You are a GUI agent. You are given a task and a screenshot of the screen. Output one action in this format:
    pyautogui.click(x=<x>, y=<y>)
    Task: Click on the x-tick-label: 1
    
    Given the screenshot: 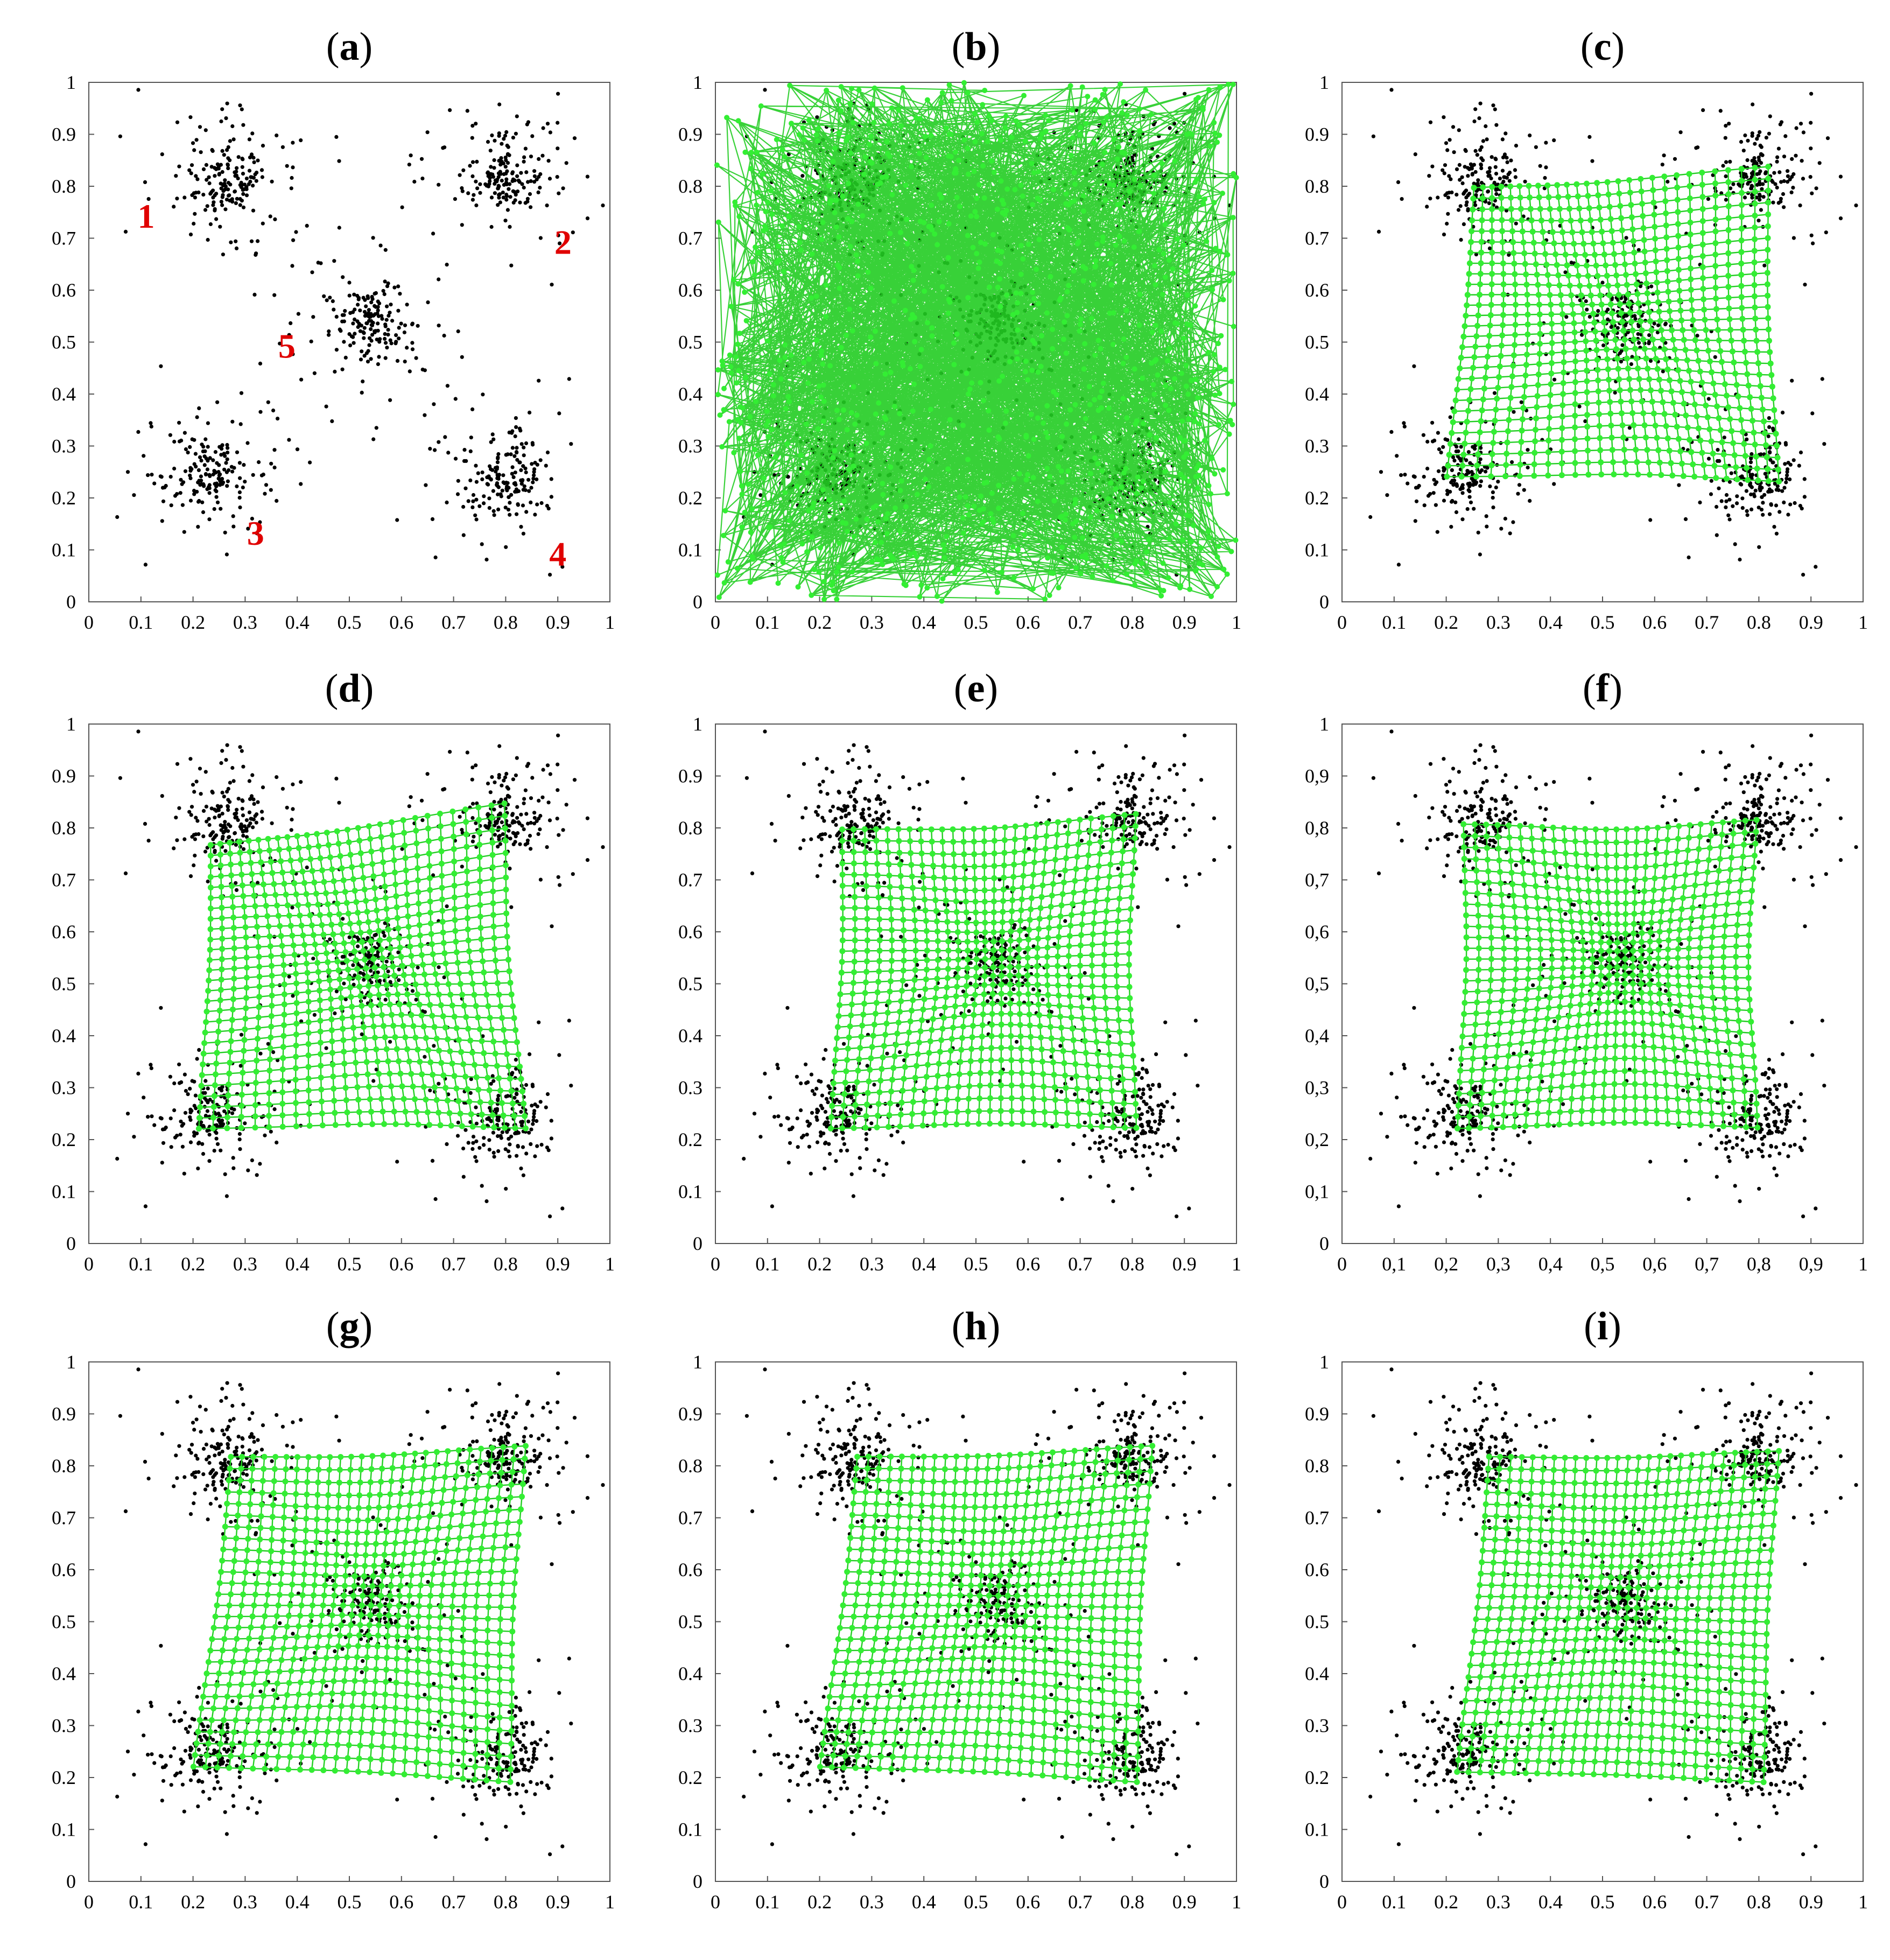 What is the action you would take?
    pyautogui.click(x=1863, y=622)
    